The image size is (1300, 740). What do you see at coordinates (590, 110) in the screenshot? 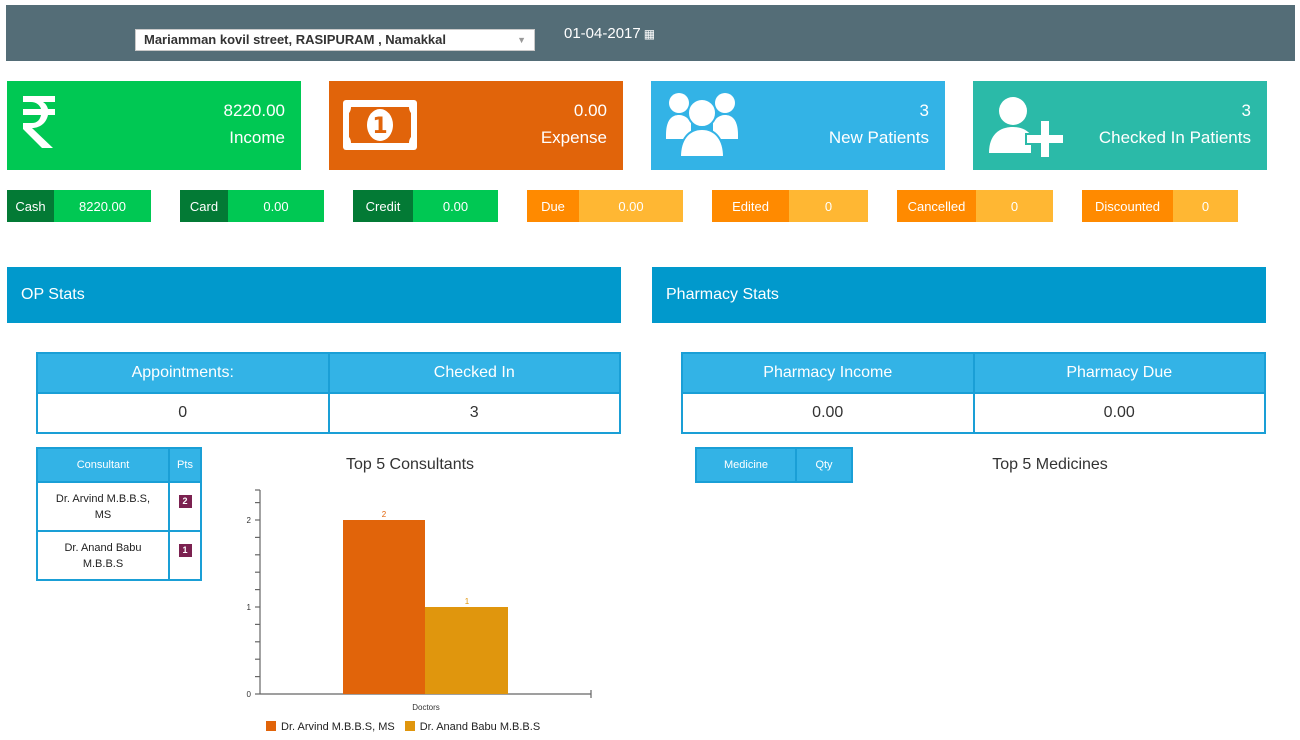
I see `expense-value: 0.00` at bounding box center [590, 110].